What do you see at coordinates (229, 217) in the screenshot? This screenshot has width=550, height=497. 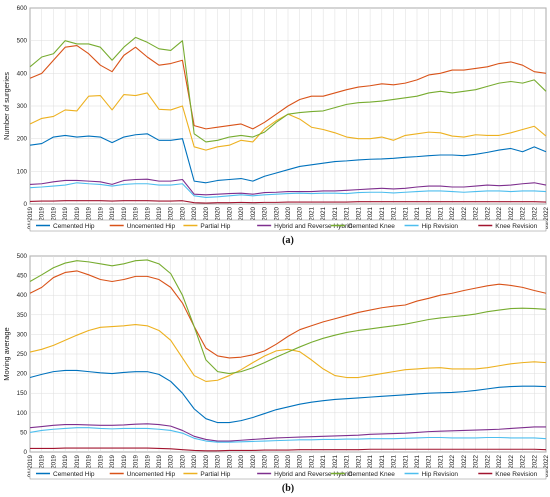 I see `x-tick-label: 06/2020` at bounding box center [229, 217].